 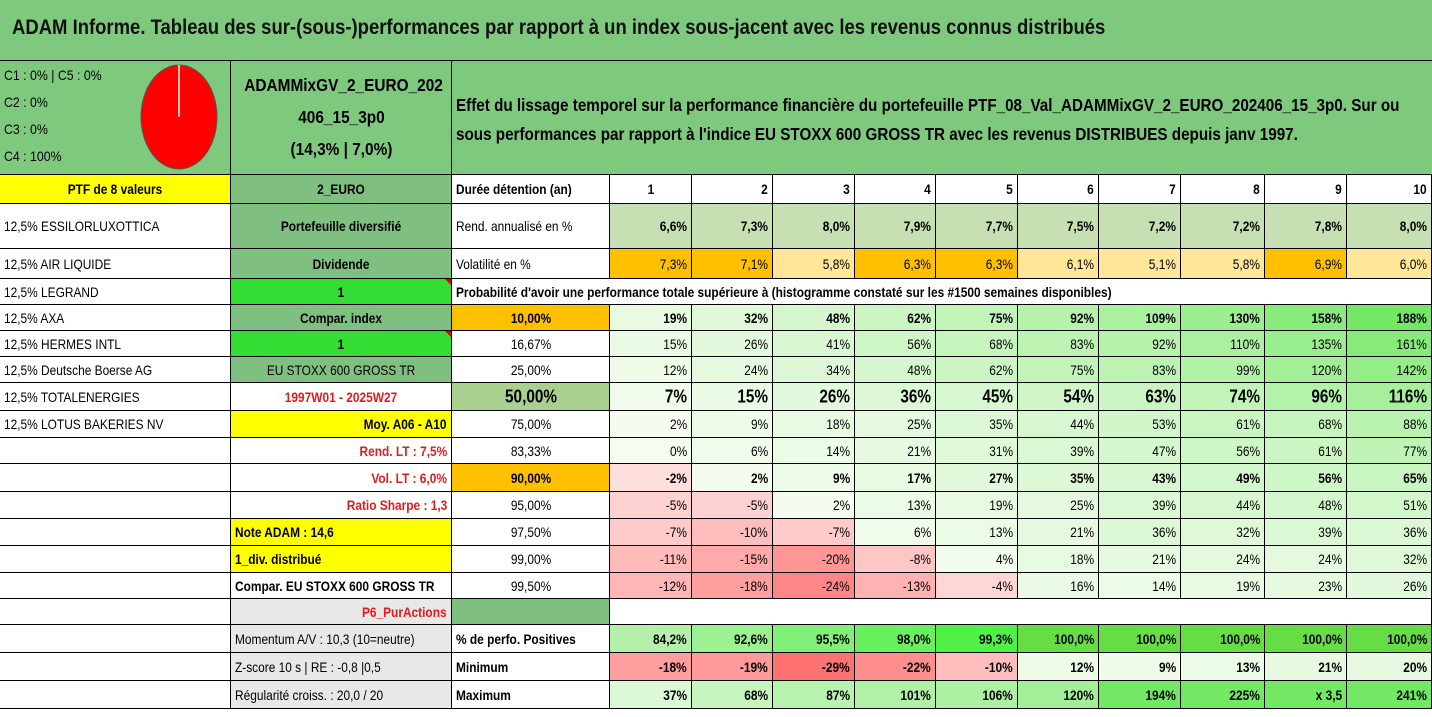 I want to click on prob-value-cell-text: 18%, so click(x=1082, y=559).